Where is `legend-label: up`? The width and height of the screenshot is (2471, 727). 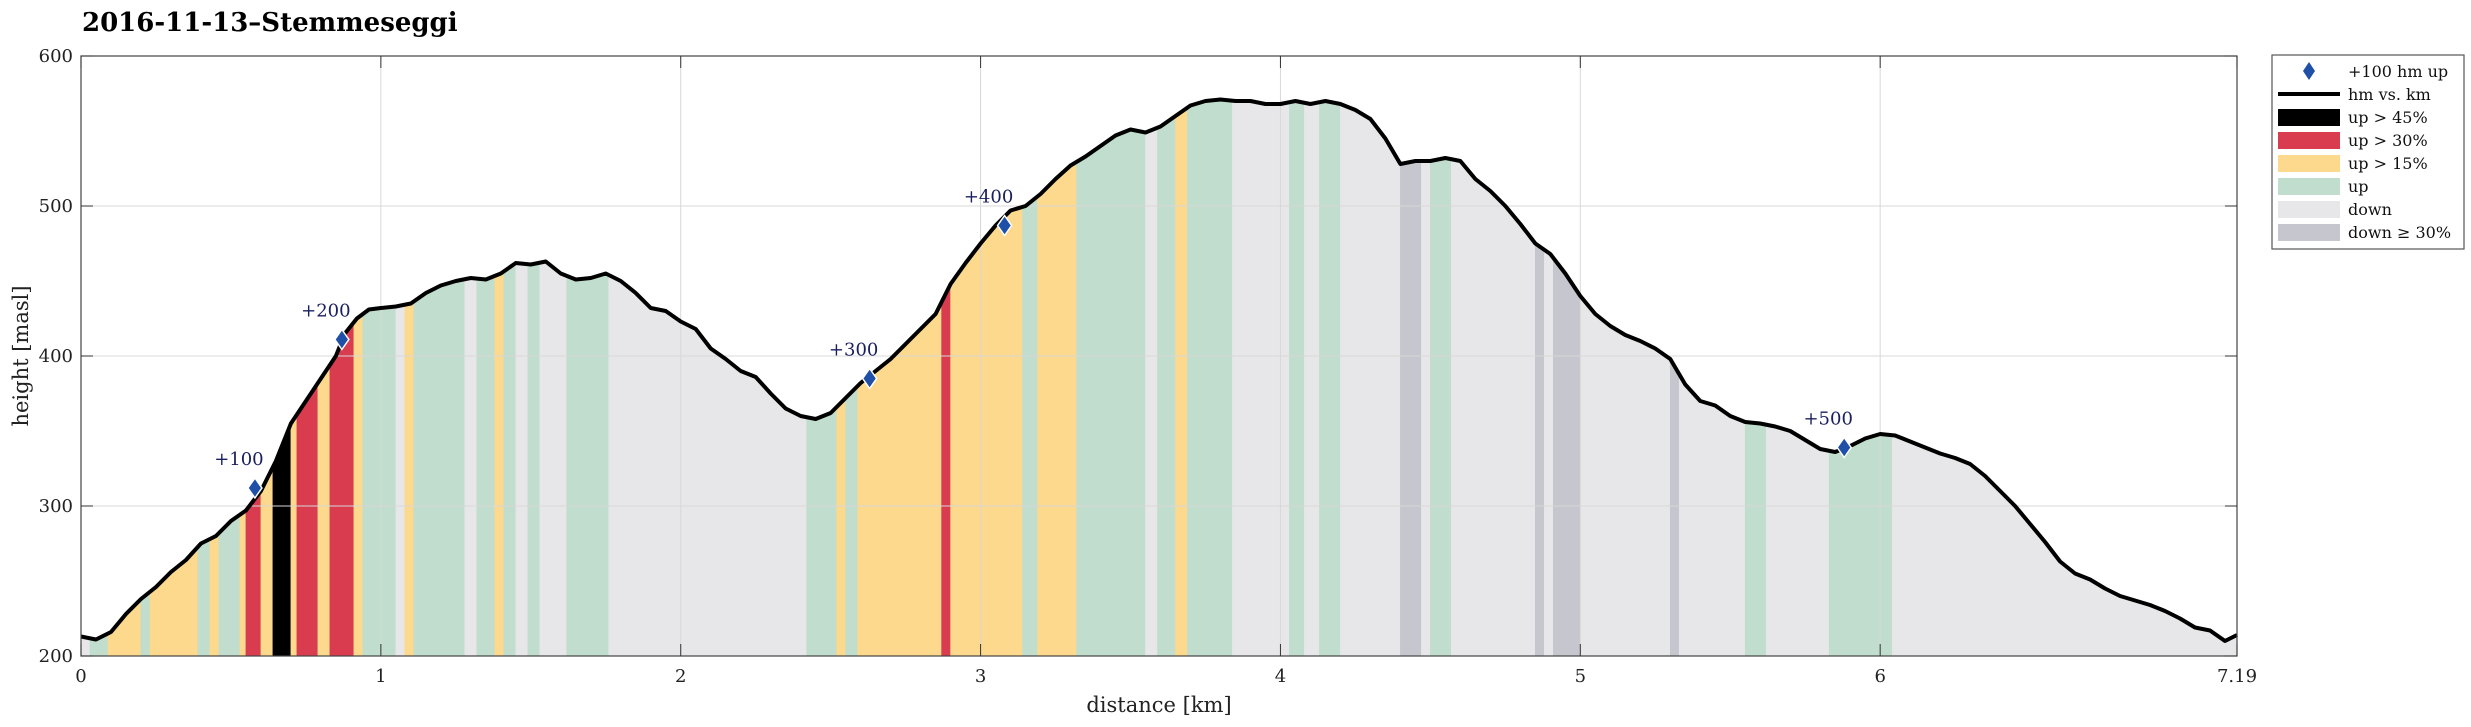
legend-label: up is located at coordinates (2358, 186).